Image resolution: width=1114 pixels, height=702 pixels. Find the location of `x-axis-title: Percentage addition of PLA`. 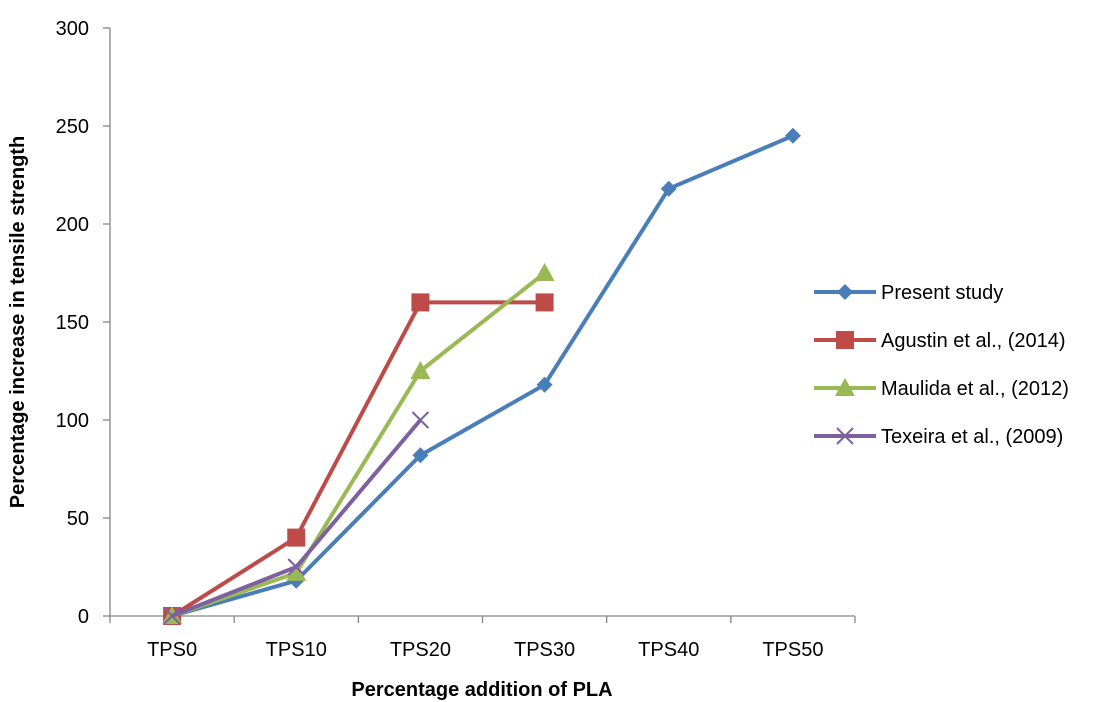

x-axis-title: Percentage addition of PLA is located at coordinates (481, 690).